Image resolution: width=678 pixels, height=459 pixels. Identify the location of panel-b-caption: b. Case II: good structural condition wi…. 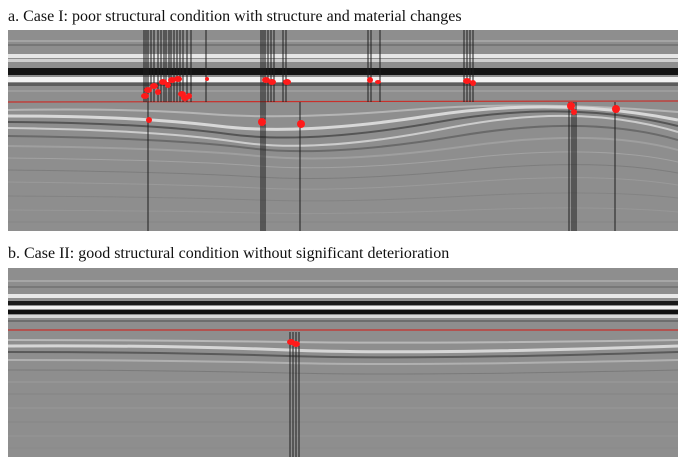
(229, 253).